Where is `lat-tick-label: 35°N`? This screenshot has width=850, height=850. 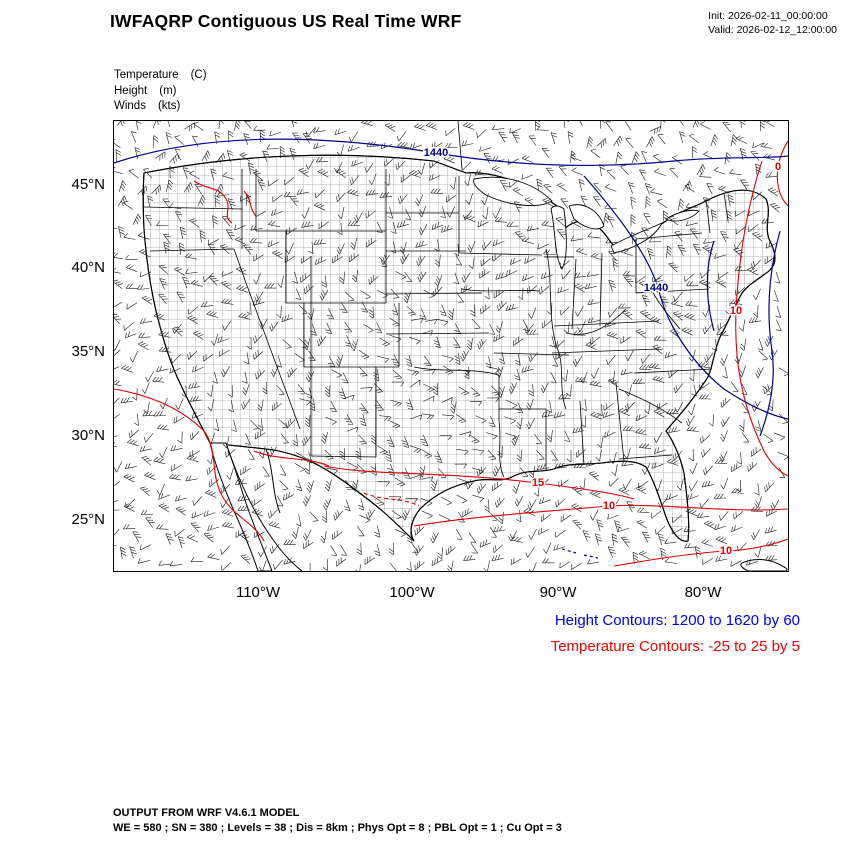
lat-tick-label: 35°N is located at coordinates (88, 351).